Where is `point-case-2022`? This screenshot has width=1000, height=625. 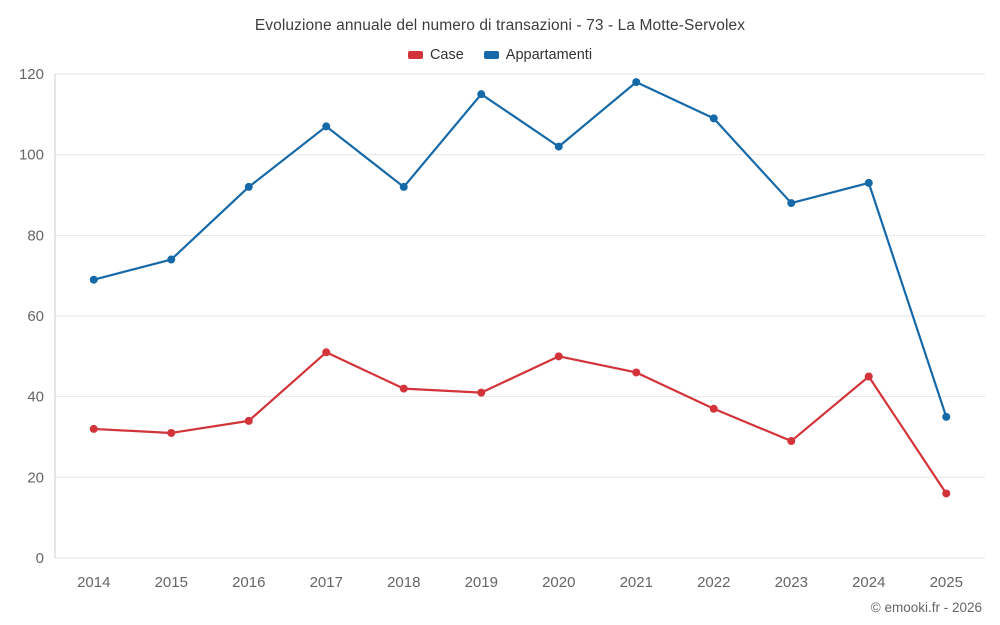 point-case-2022 is located at coordinates (713, 408).